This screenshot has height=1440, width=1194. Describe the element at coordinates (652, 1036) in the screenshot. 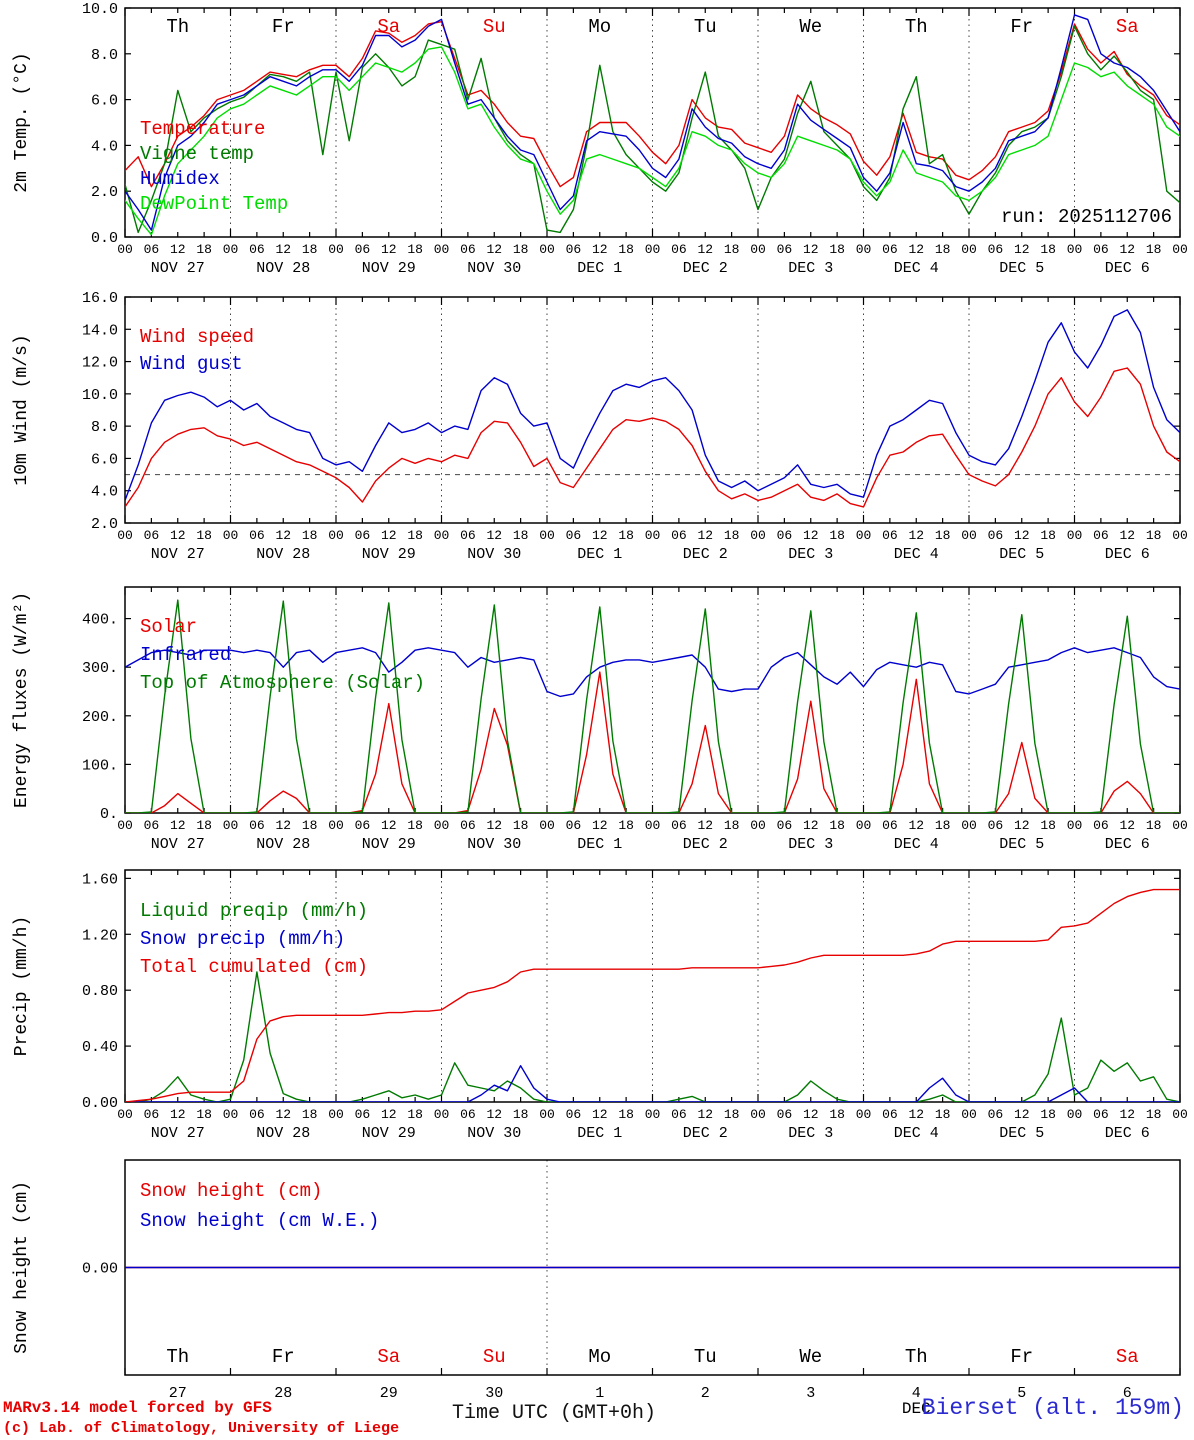

I see `series-liquid-preqip-mm-h-line` at that location.